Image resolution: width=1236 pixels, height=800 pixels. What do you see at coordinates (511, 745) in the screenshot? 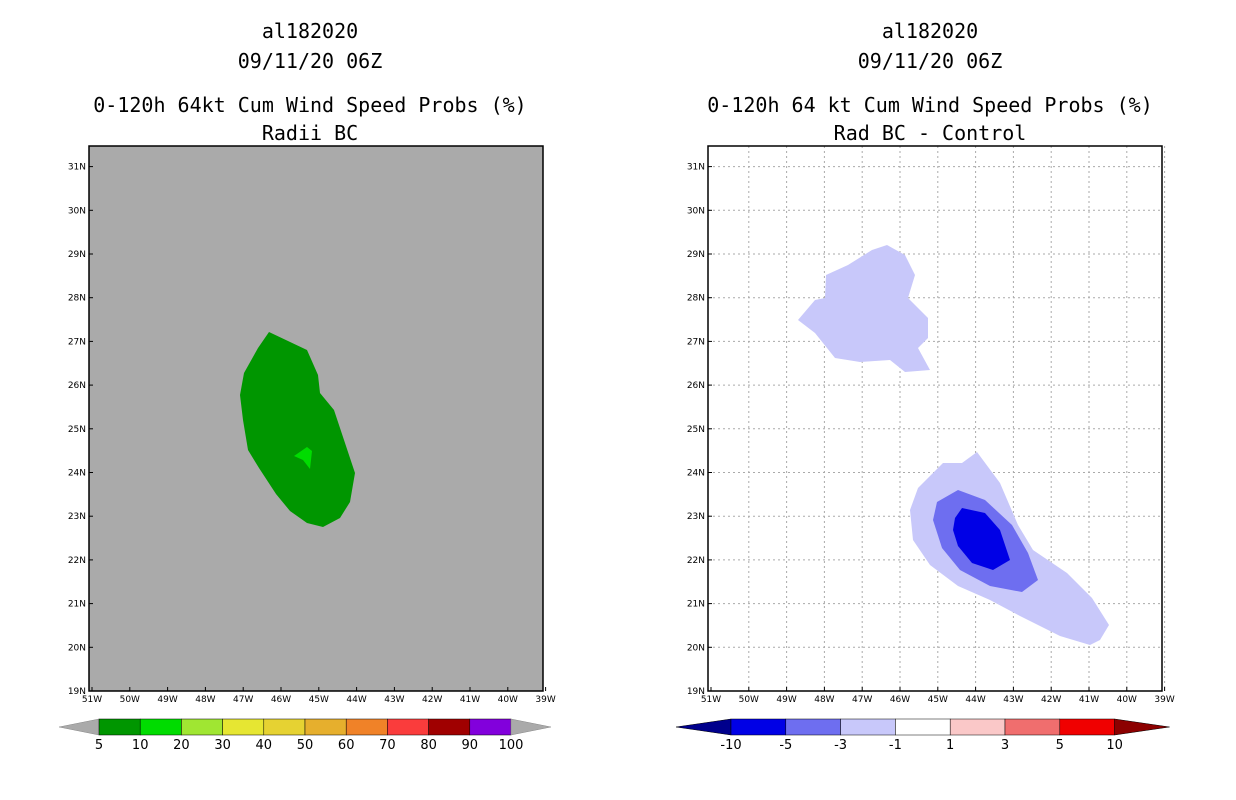
I see `colorbar-label: 100` at bounding box center [511, 745].